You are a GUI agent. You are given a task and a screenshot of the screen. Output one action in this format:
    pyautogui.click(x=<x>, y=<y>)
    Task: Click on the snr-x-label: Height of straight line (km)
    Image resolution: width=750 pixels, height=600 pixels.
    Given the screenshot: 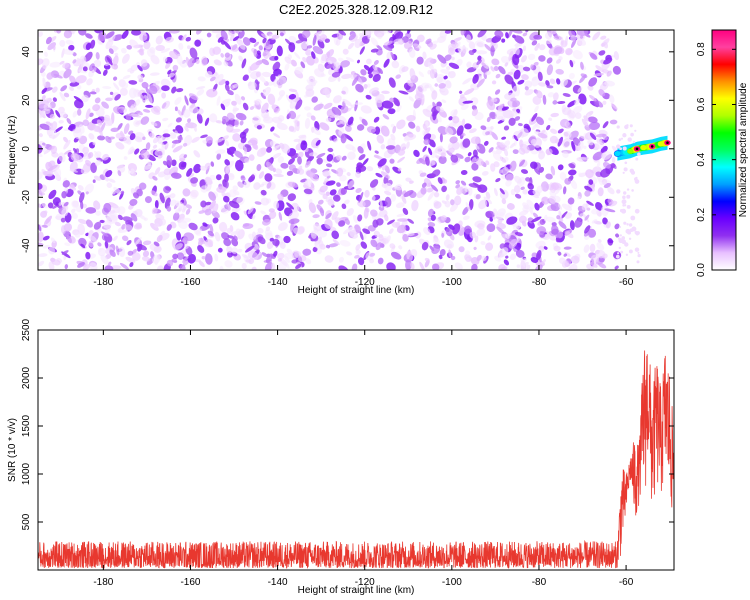 What is the action you would take?
    pyautogui.click(x=356, y=590)
    